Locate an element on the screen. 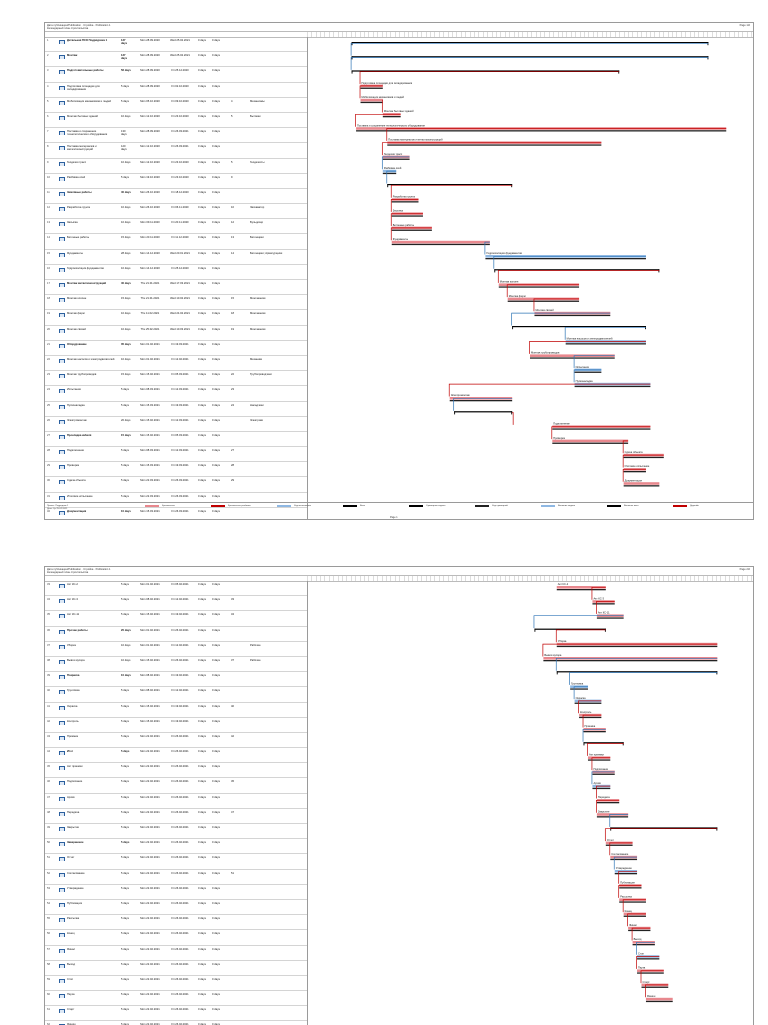  cell-start: Mon 22.02.2021 is located at coordinates (150, 797).